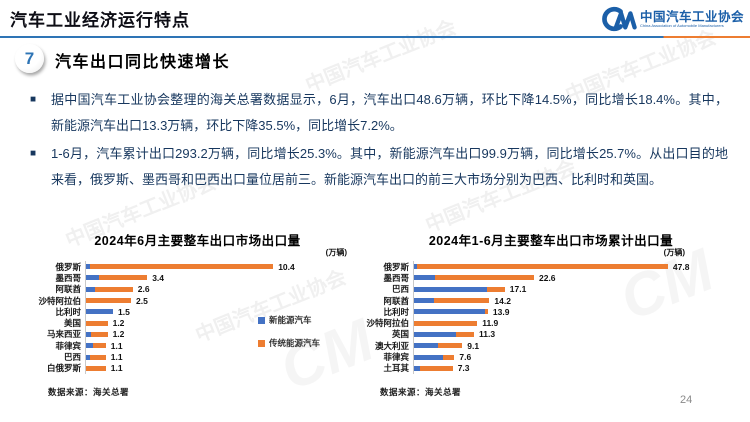 The height and width of the screenshot is (422, 750). Describe the element at coordinates (261, 320) in the screenshot. I see `nev-swatch-icon` at that location.